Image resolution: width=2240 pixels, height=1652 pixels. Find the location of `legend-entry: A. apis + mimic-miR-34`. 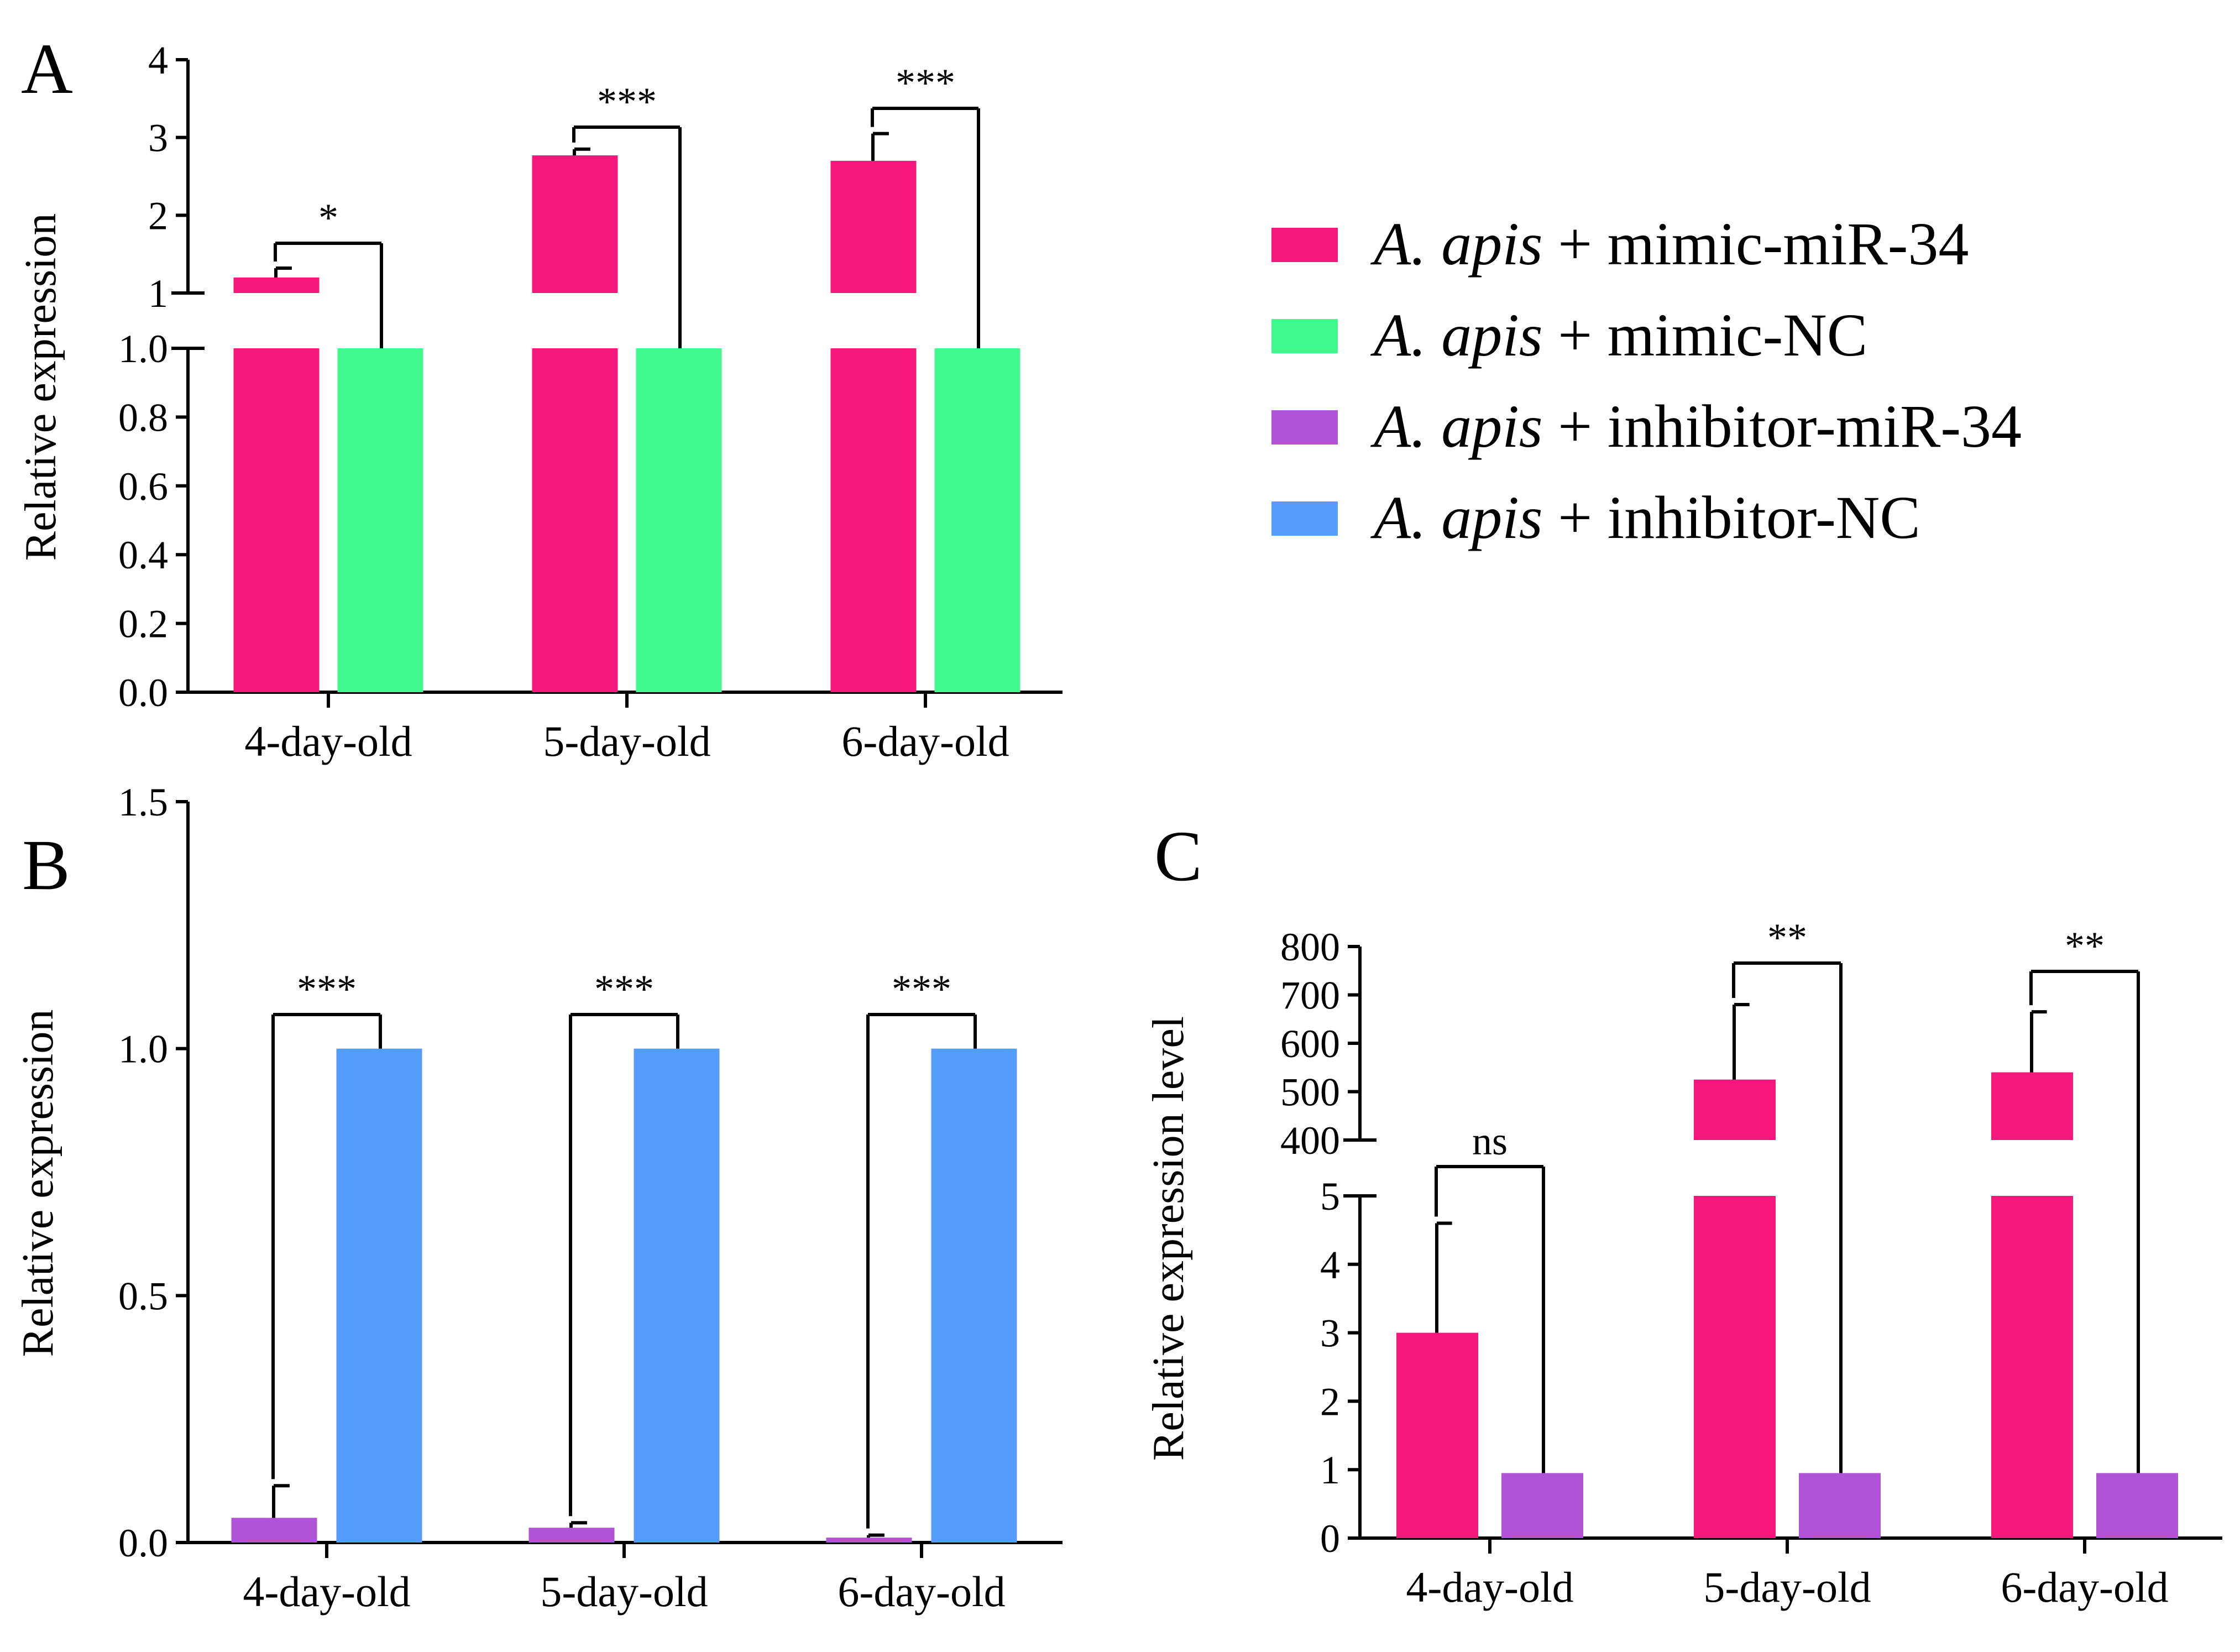

legend-entry: A. apis + mimic-miR-34 is located at coordinates (1669, 244).